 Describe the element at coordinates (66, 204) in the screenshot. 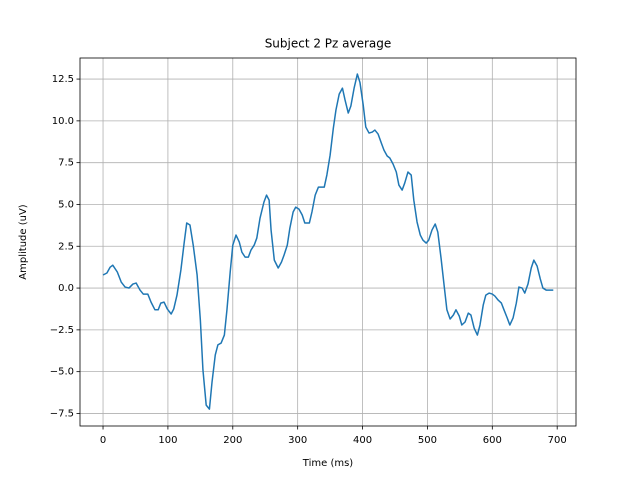

I see `y-tick-label: 5.0` at that location.